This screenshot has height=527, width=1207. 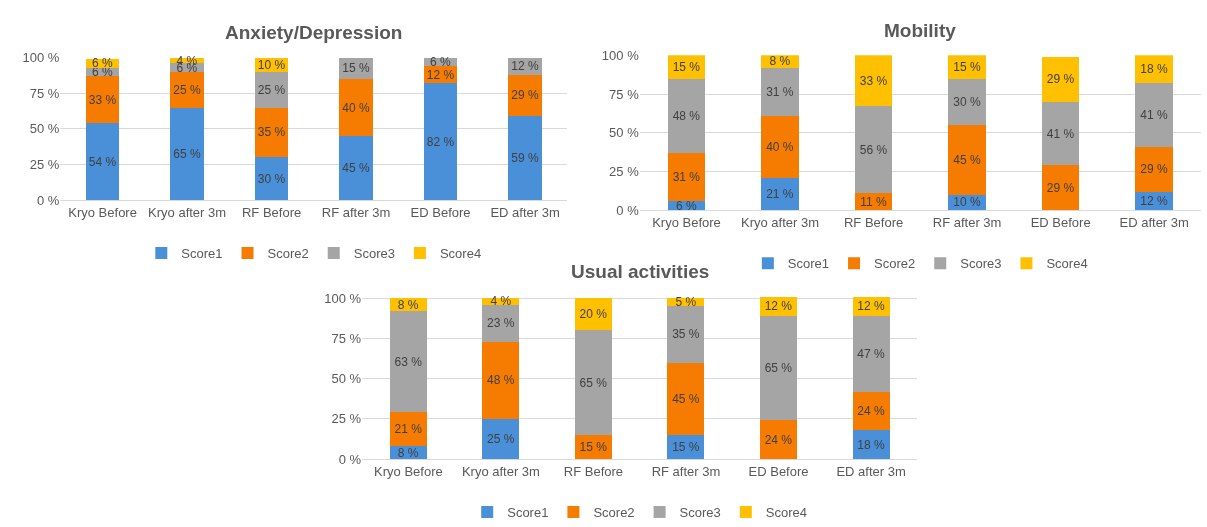 I want to click on data-label: 11 %, so click(x=873, y=201).